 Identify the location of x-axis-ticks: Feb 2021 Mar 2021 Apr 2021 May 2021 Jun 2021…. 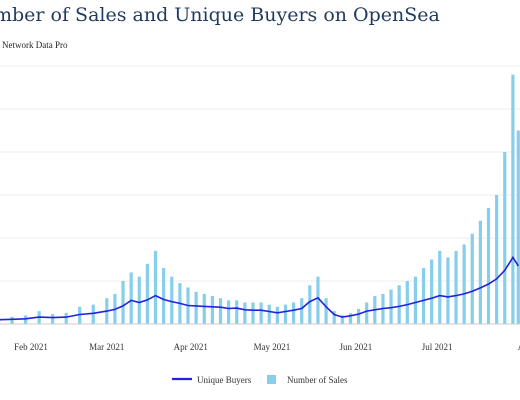
(267, 347).